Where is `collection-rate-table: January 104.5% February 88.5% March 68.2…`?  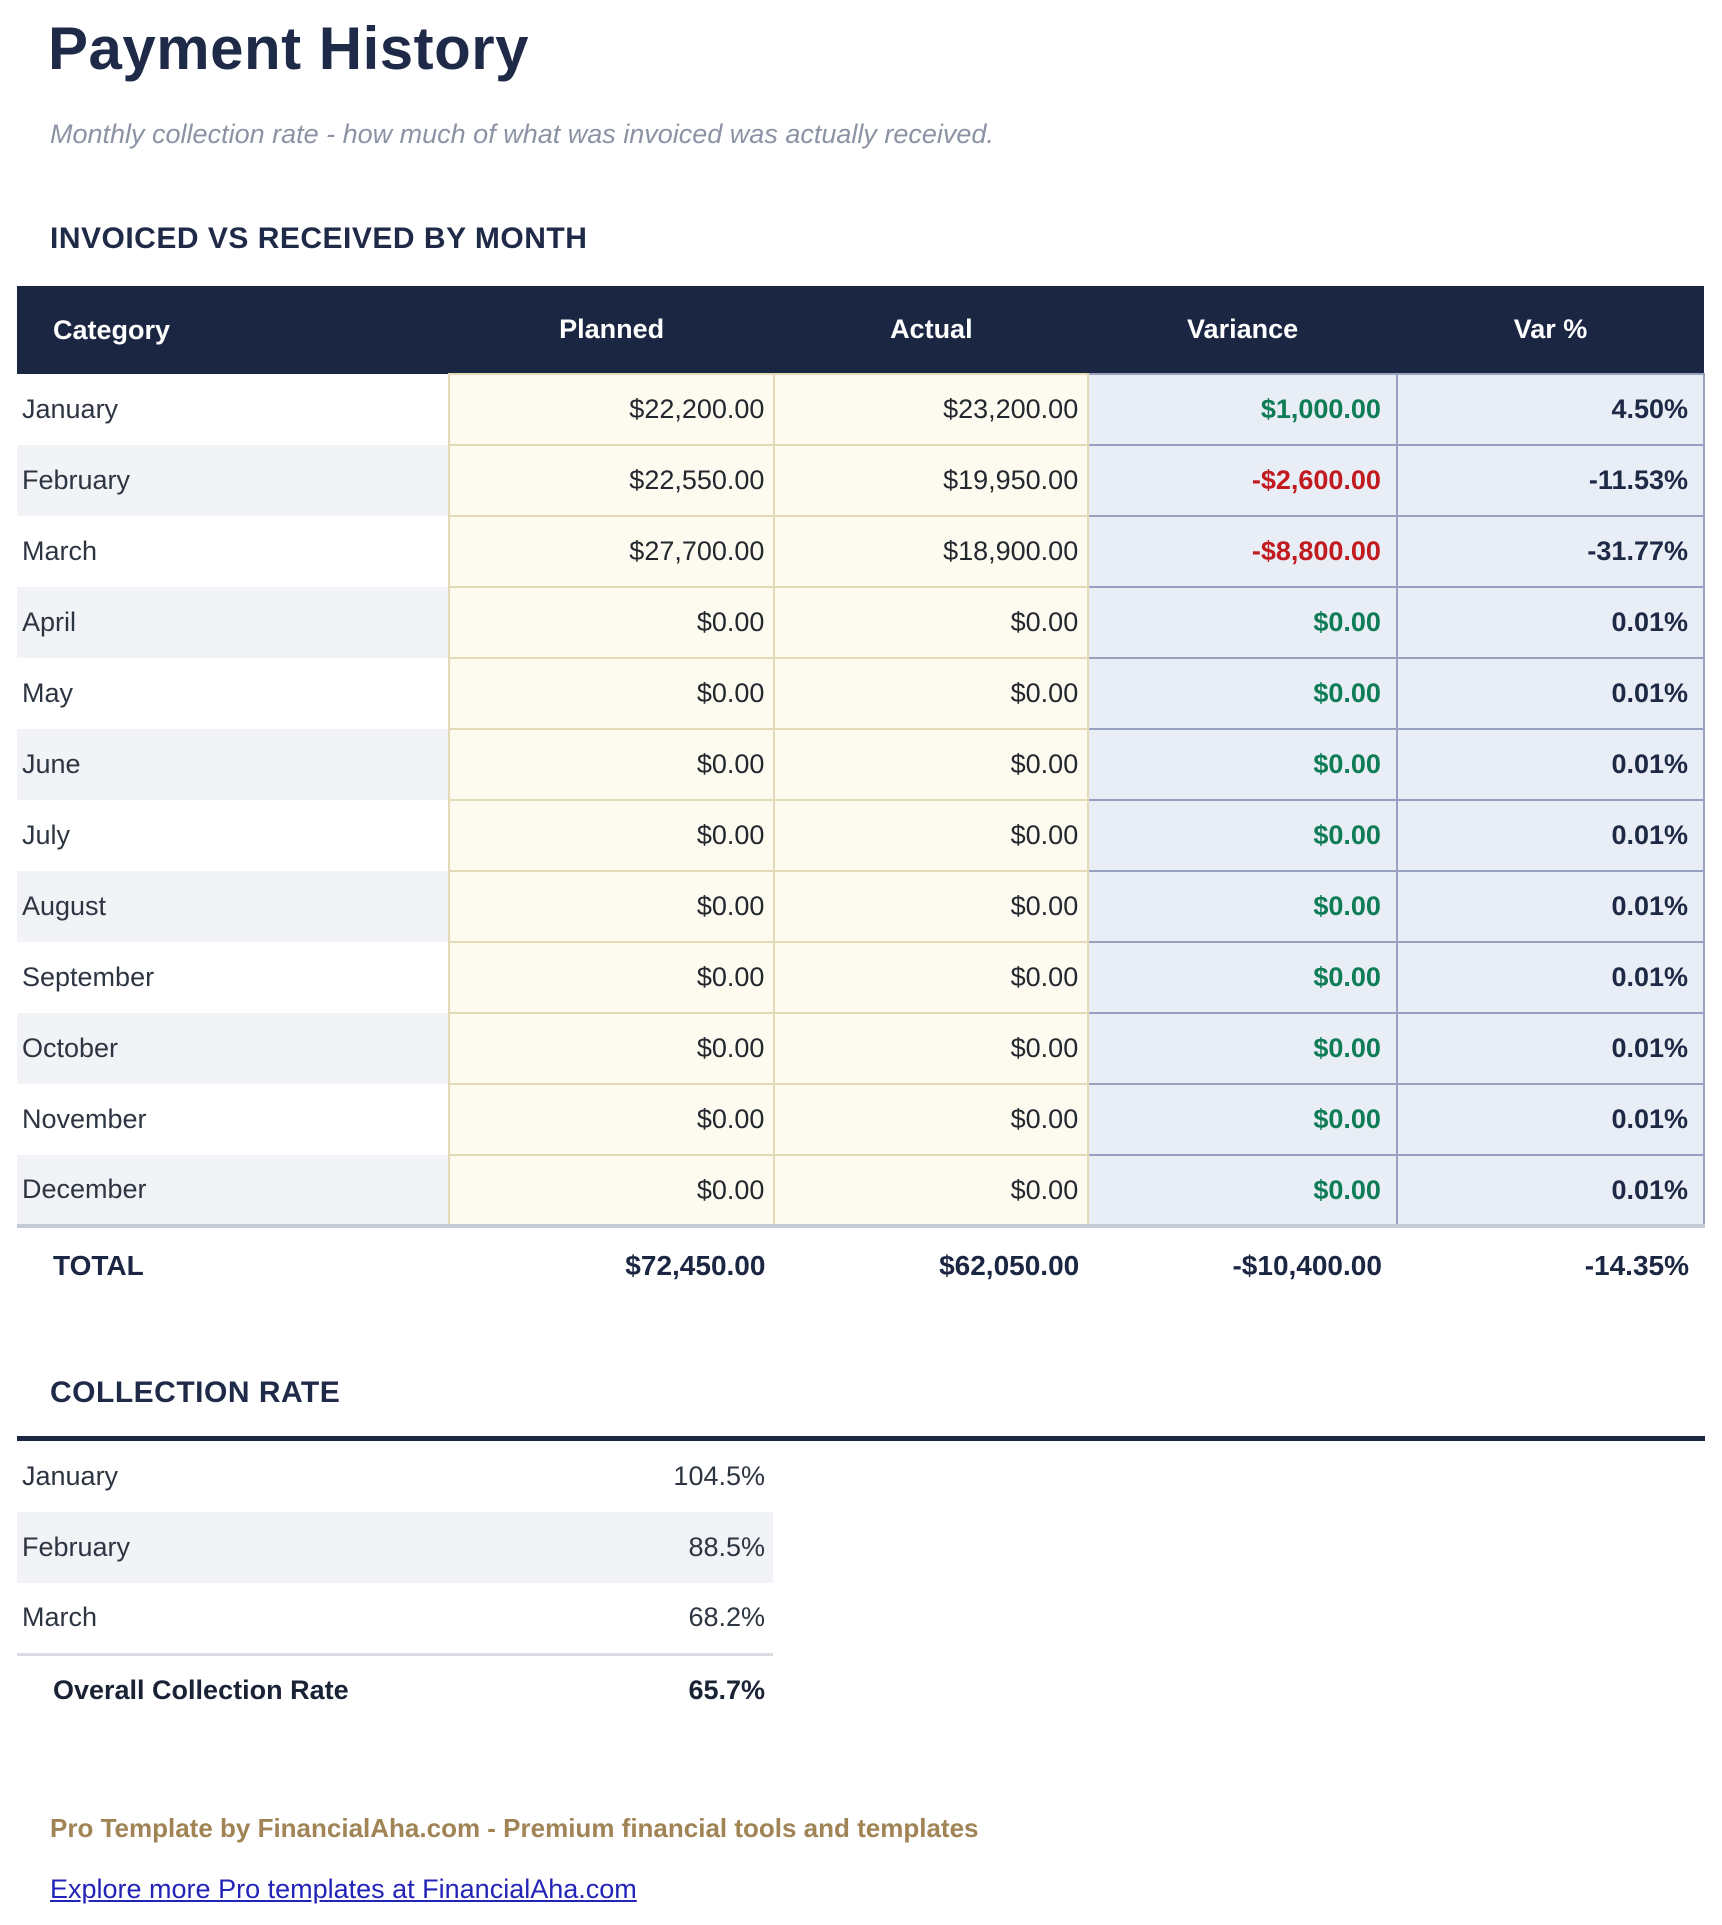 collection-rate-table: January 104.5% February 88.5% March 68.2… is located at coordinates (395, 1583).